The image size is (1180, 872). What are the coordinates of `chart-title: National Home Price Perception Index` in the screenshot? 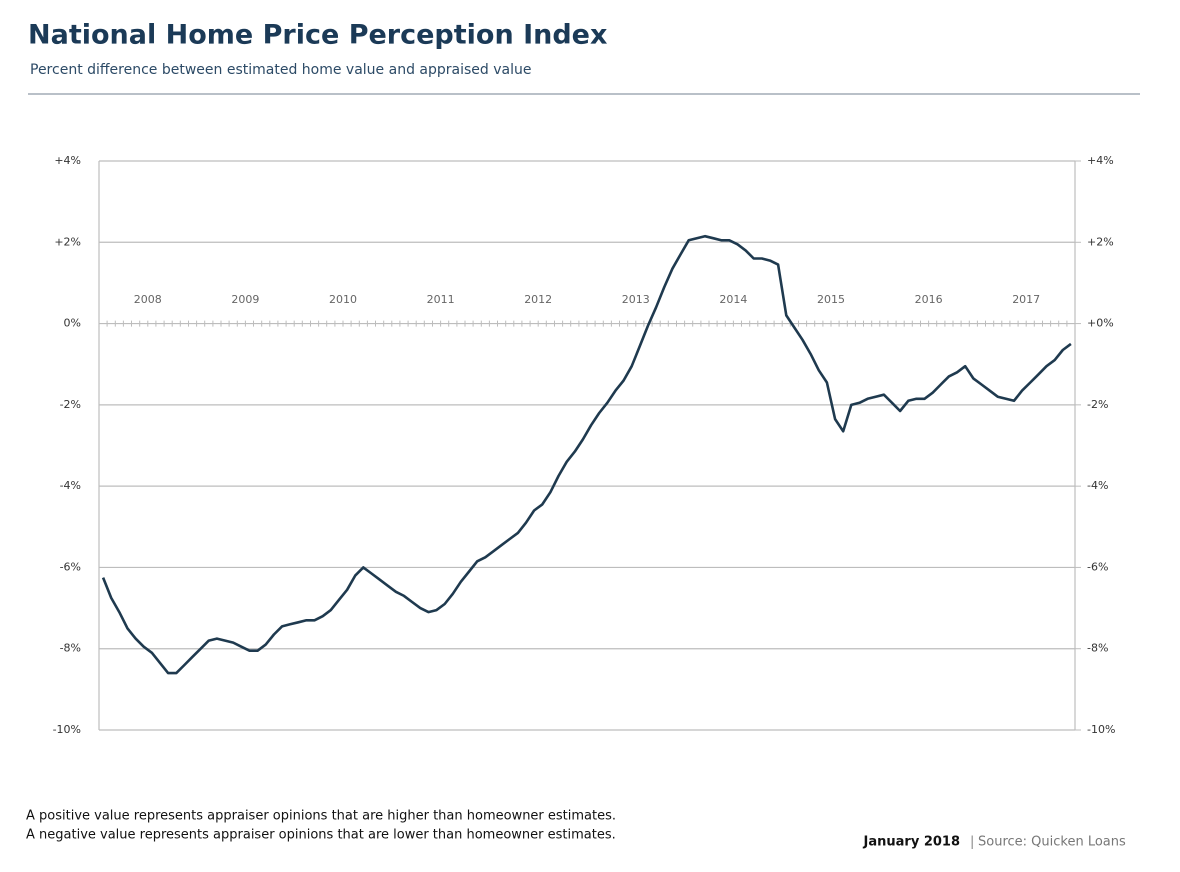 It's located at (317, 35).